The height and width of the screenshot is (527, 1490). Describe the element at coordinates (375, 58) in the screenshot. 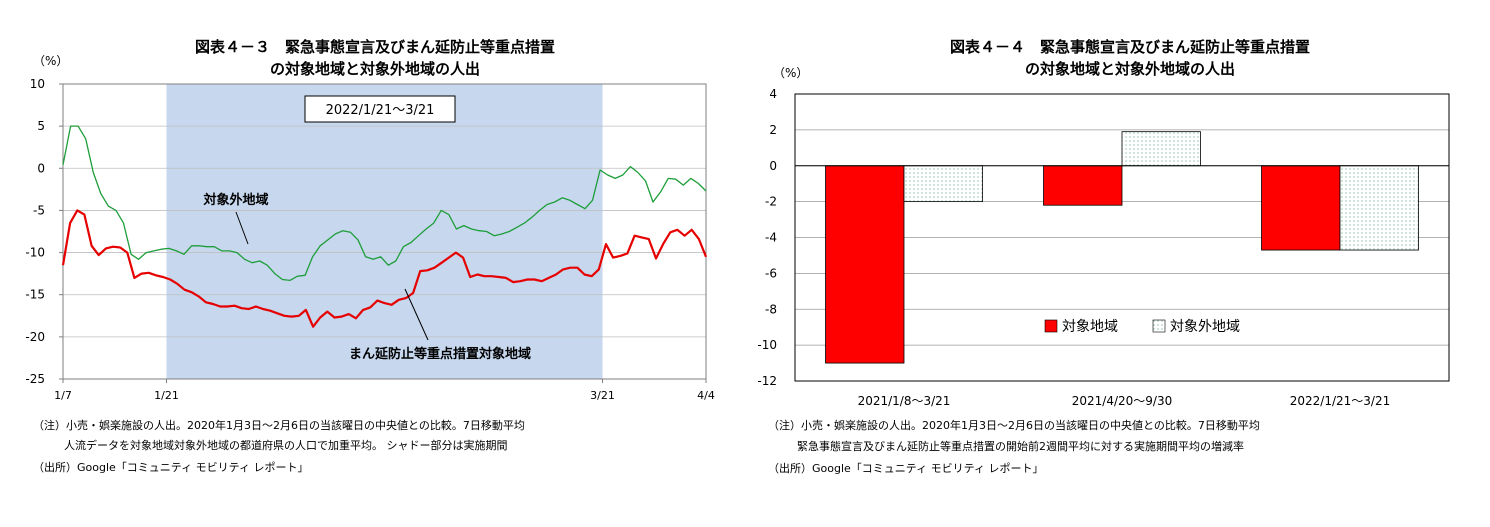

I see `line-chart-title: 図表４－３ 緊急事態宣言及びまん延防止等重点措置 の対象地域と対象外地域の人出` at that location.